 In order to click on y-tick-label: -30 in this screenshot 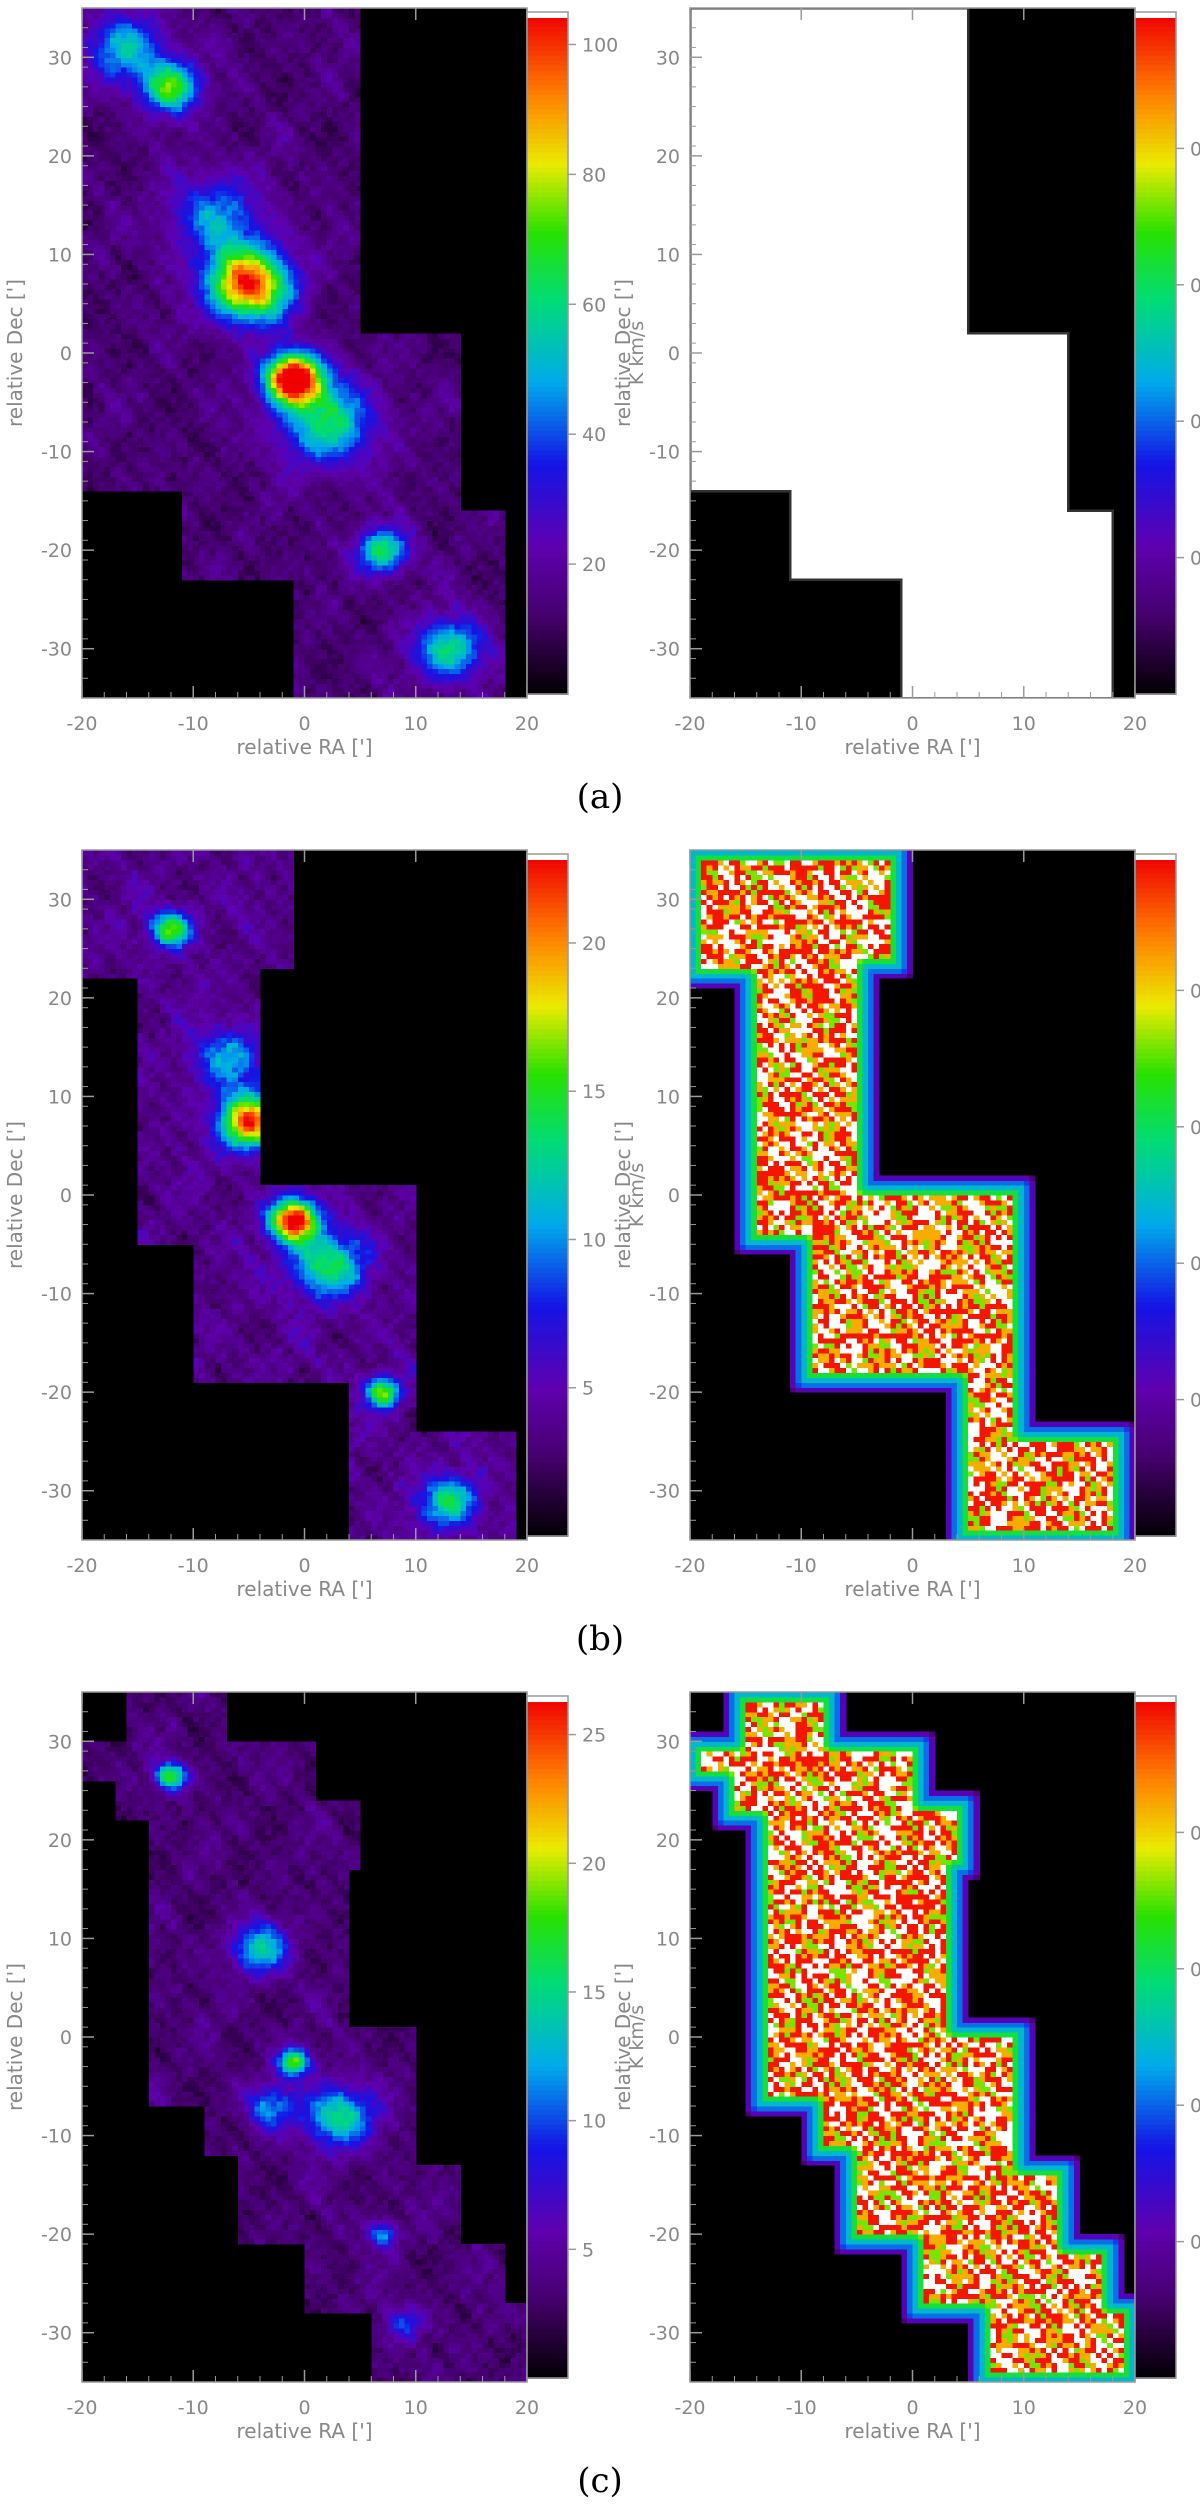, I will do `click(56, 1492)`.